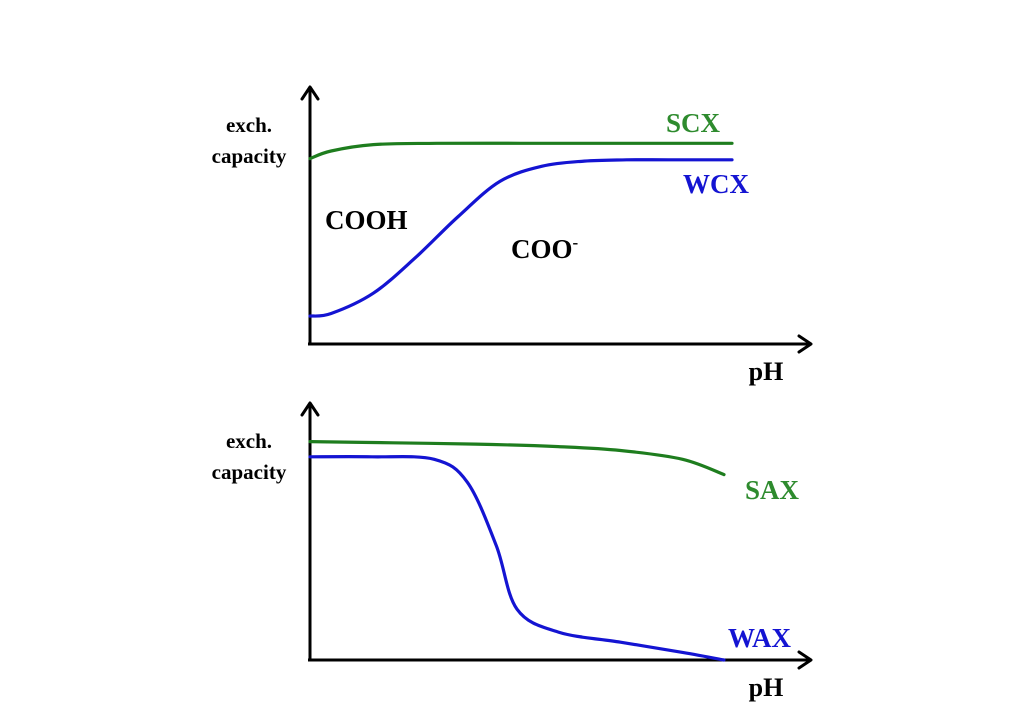 The height and width of the screenshot is (708, 1023). Describe the element at coordinates (521, 151) in the screenshot. I see `scx-curve` at that location.